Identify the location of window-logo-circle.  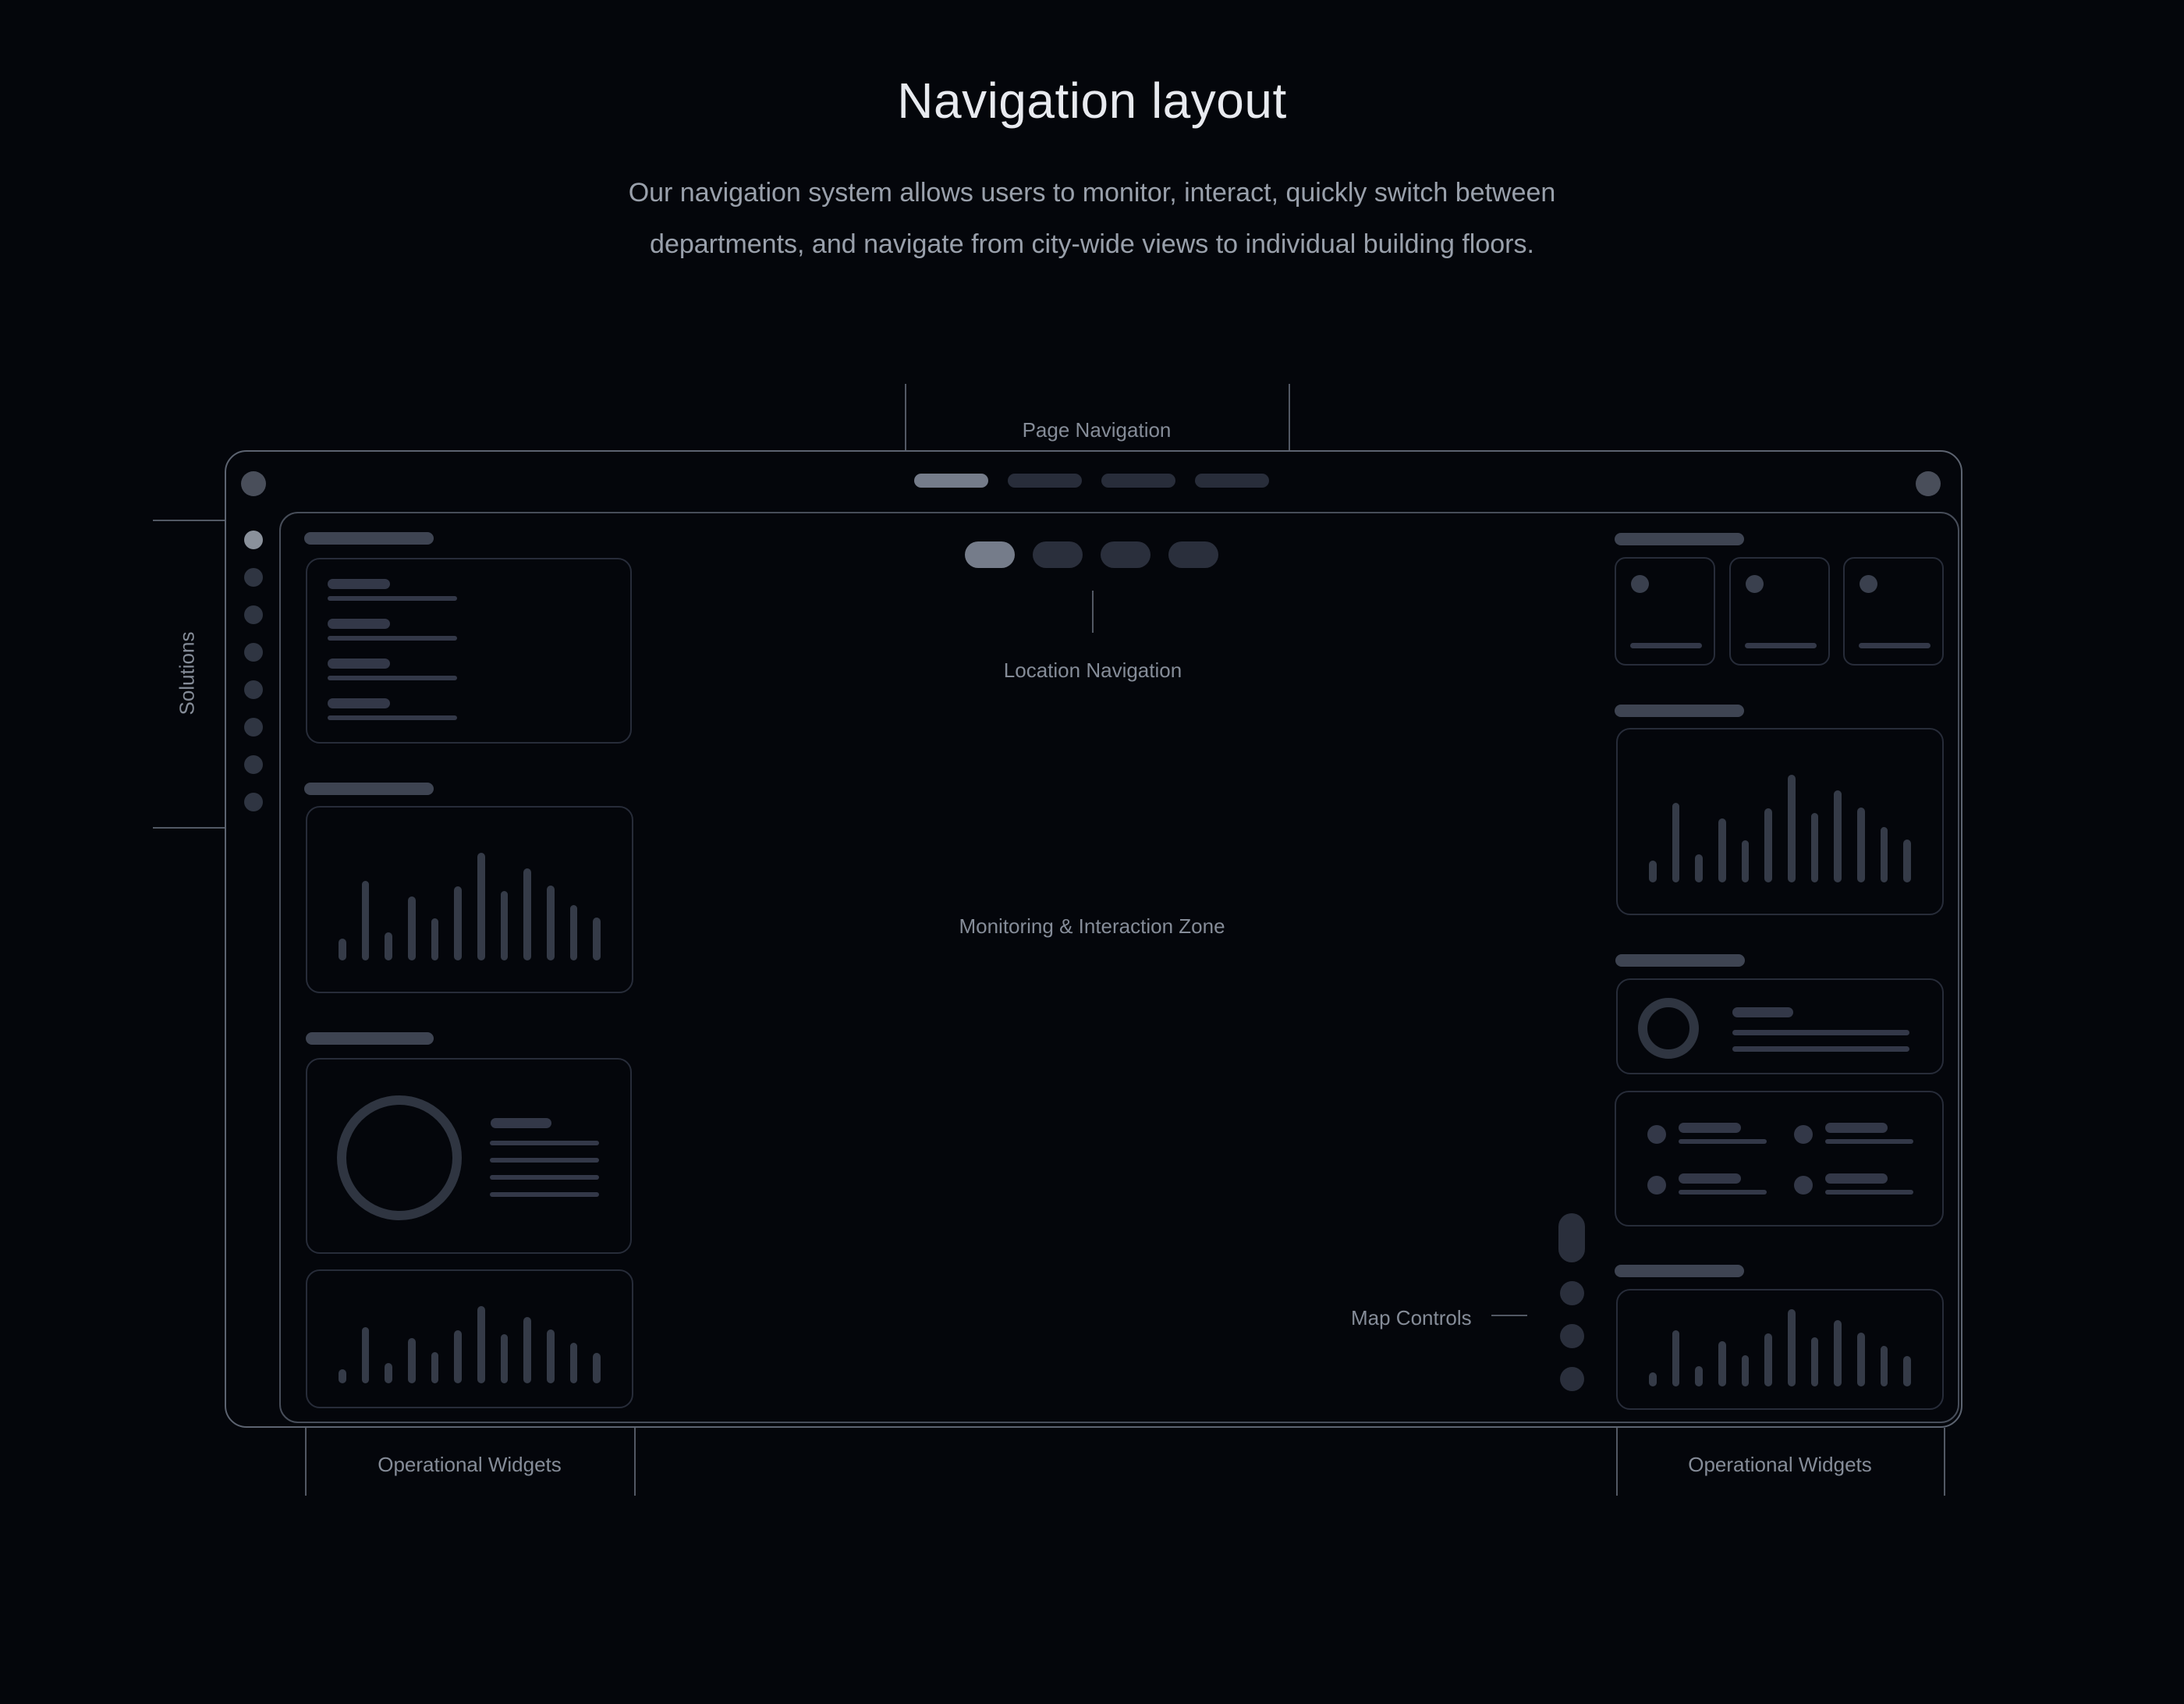
(253, 484).